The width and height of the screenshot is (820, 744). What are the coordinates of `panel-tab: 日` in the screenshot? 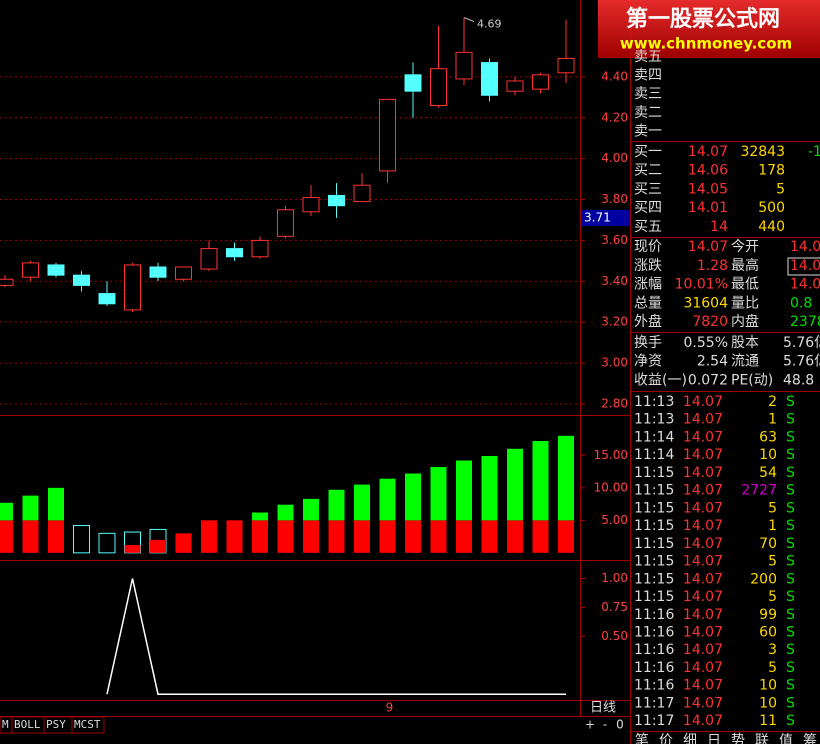 It's located at (714, 738).